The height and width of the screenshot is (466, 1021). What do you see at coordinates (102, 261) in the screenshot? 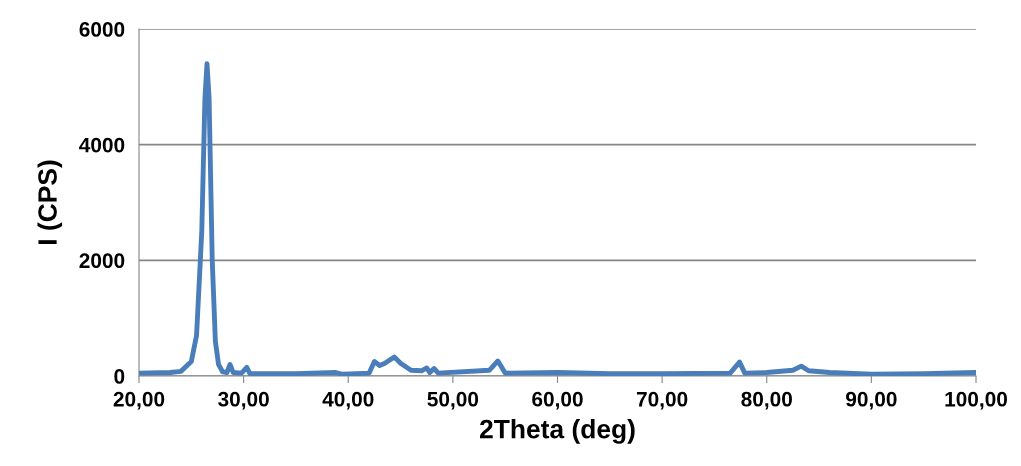
I see `y-tick-label: 2000` at bounding box center [102, 261].